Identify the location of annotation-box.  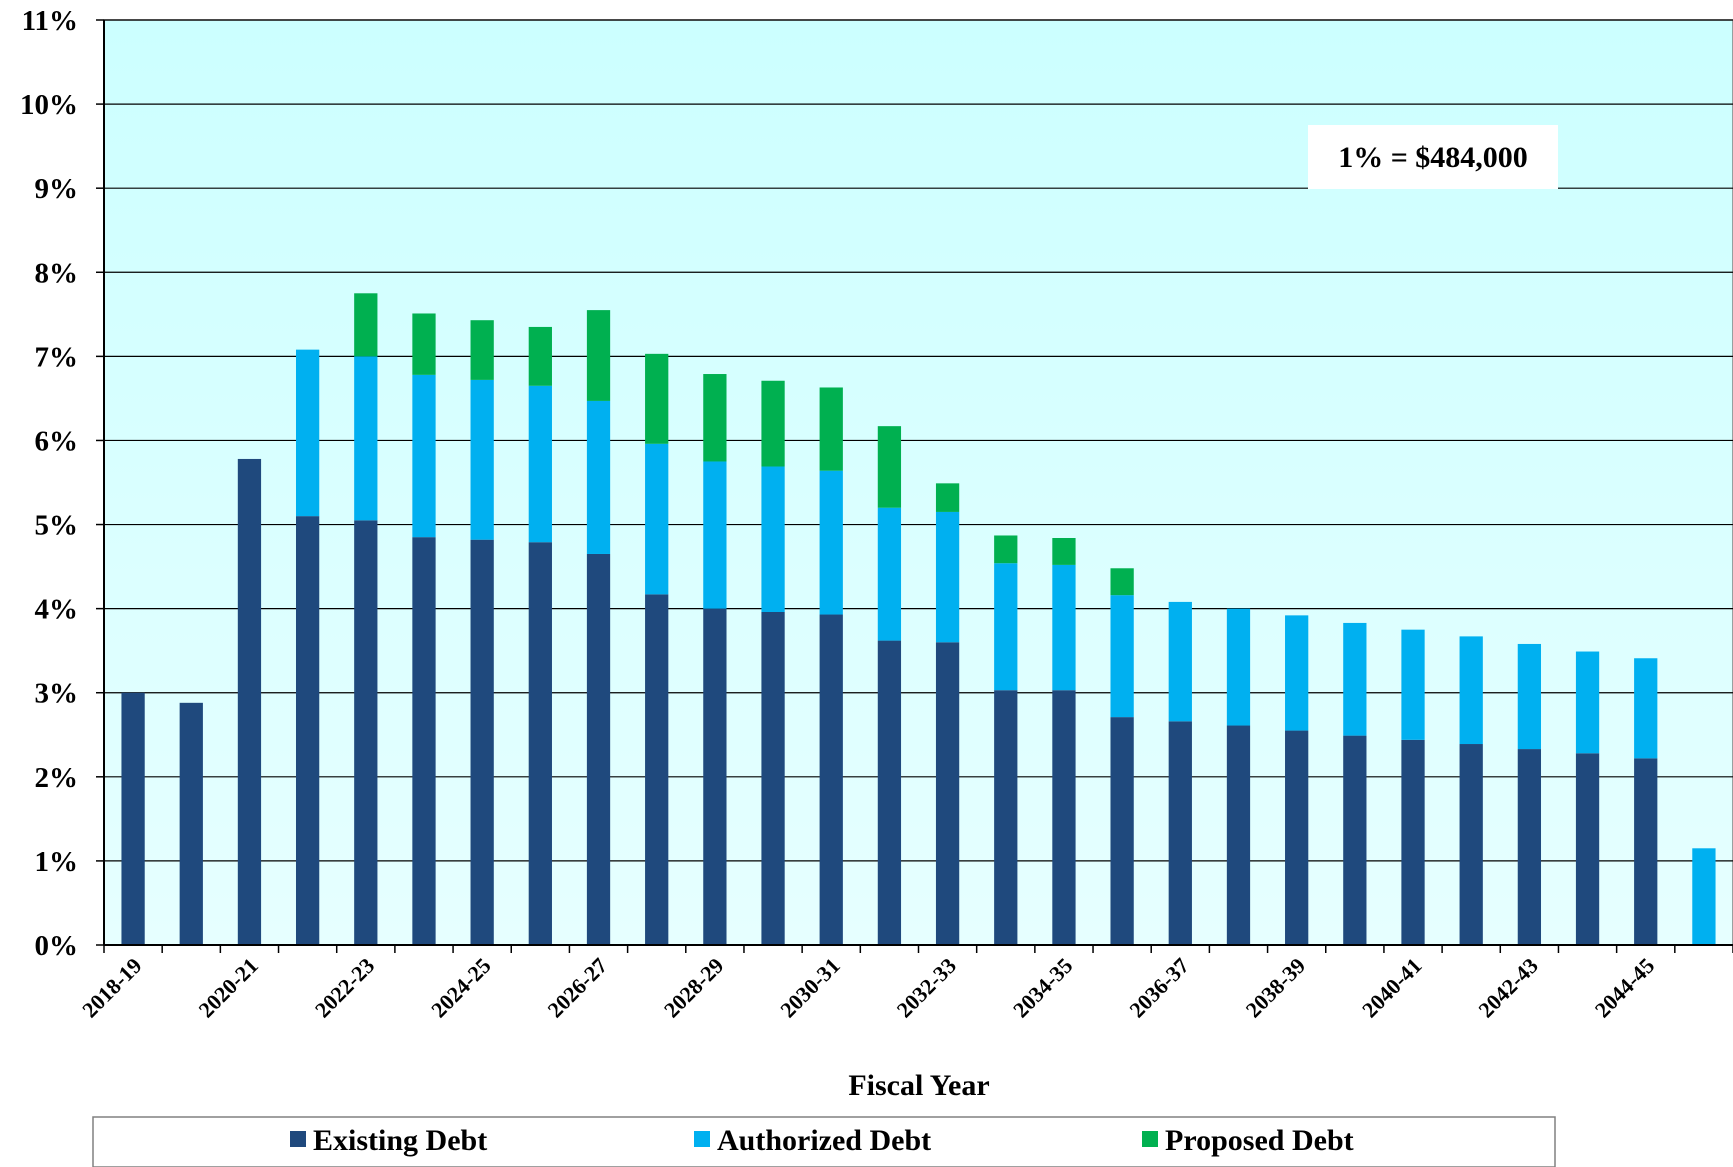
(1433, 157).